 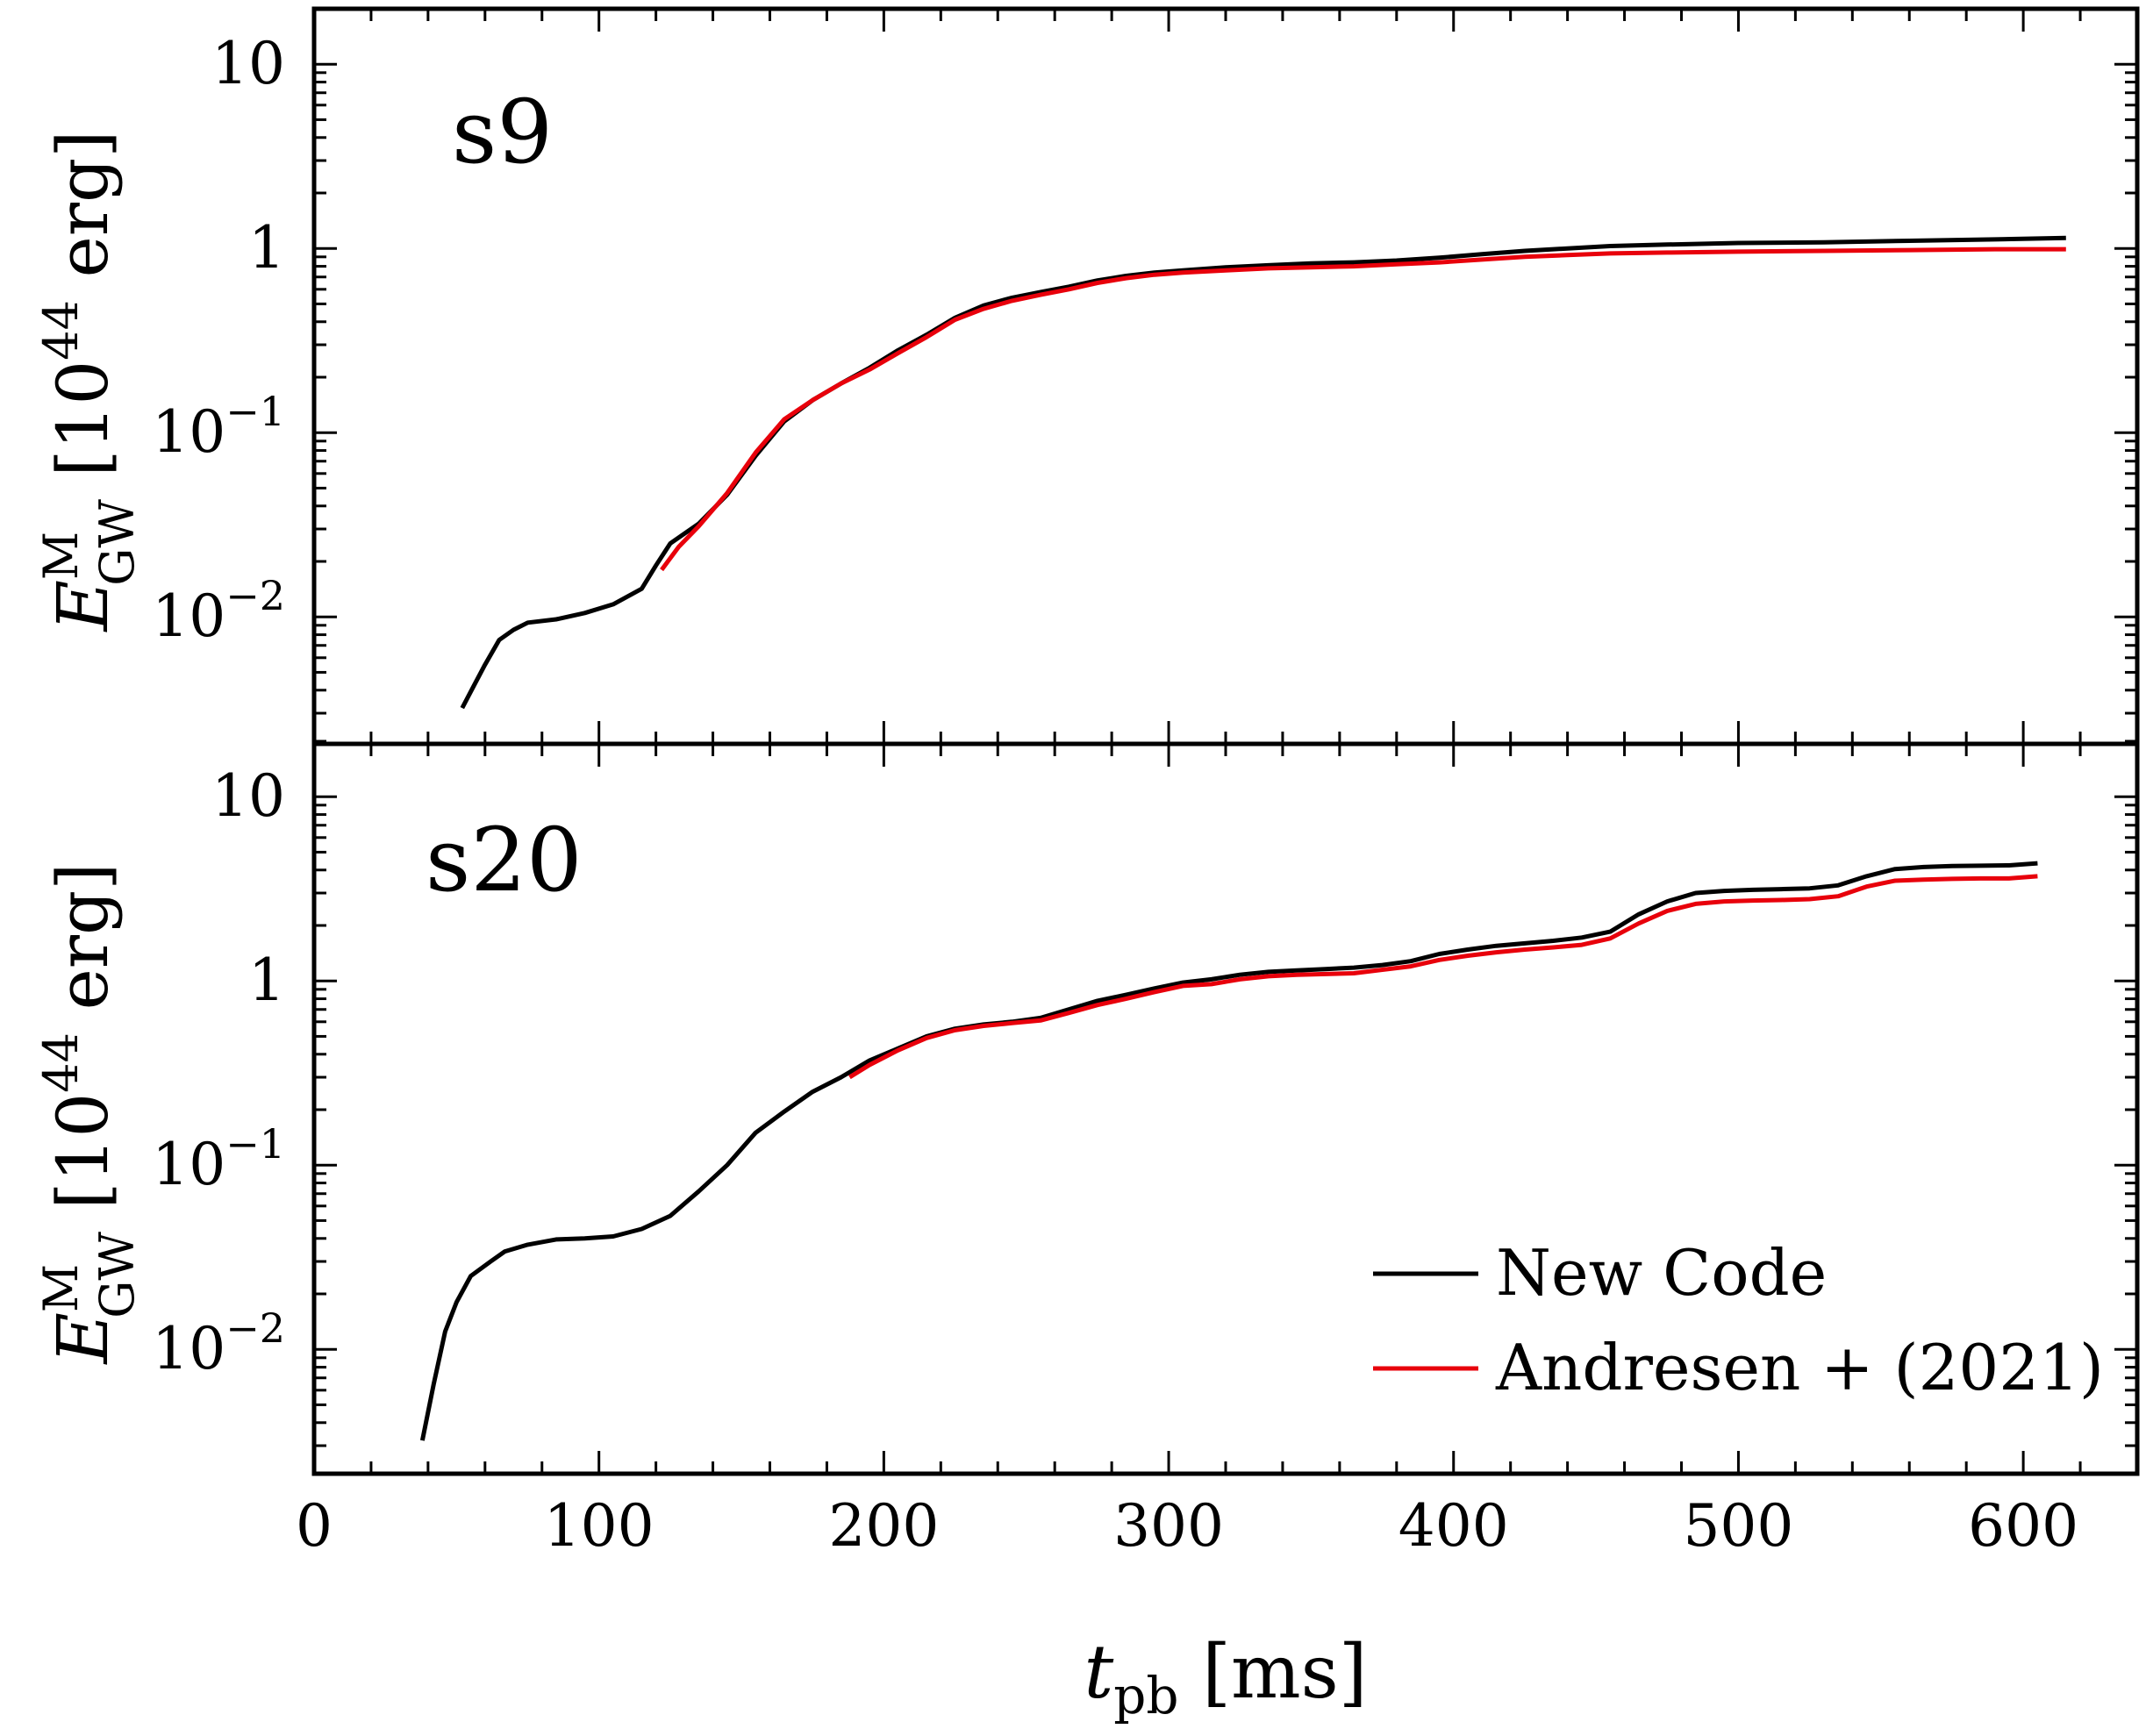 I want to click on x-tick-label: 500, so click(x=1738, y=1526).